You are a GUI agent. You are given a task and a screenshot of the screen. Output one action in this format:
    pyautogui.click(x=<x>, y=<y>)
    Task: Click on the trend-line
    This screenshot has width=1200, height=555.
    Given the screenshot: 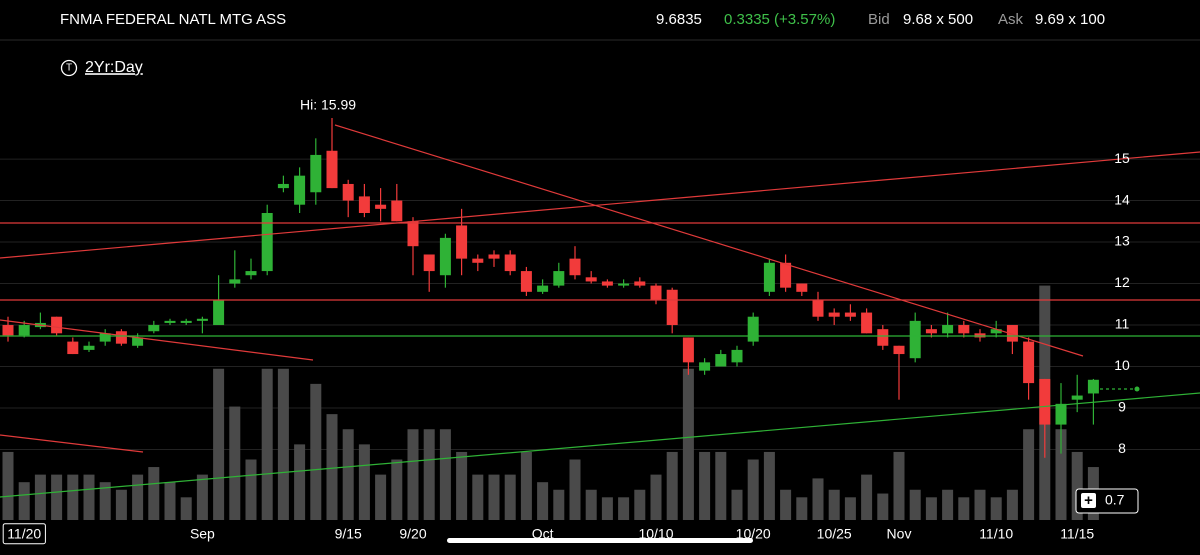 What is the action you would take?
    pyautogui.click(x=72, y=443)
    